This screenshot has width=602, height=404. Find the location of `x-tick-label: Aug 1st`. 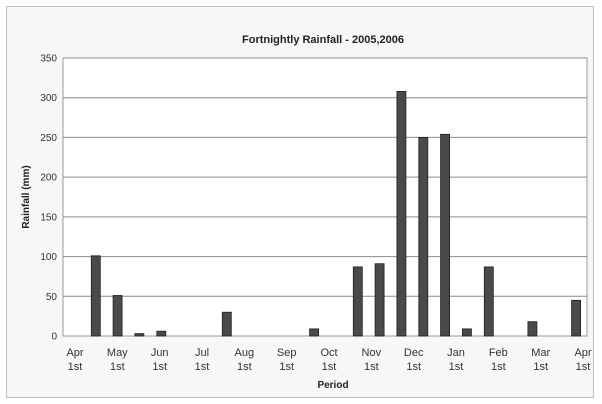

x-tick-label: Aug 1st is located at coordinates (245, 360).